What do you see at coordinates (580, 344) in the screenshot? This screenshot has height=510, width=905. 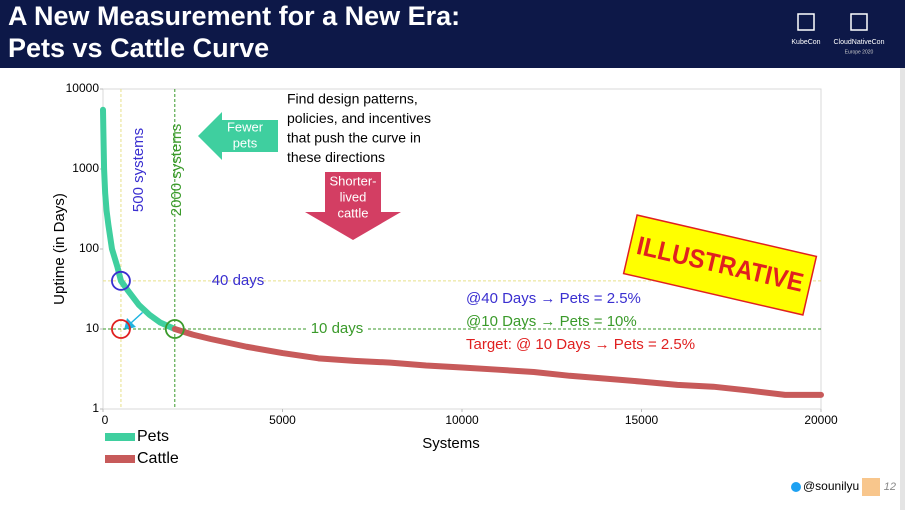 I see `note: Target: @ 10 Days → Pets = 2.5%` at bounding box center [580, 344].